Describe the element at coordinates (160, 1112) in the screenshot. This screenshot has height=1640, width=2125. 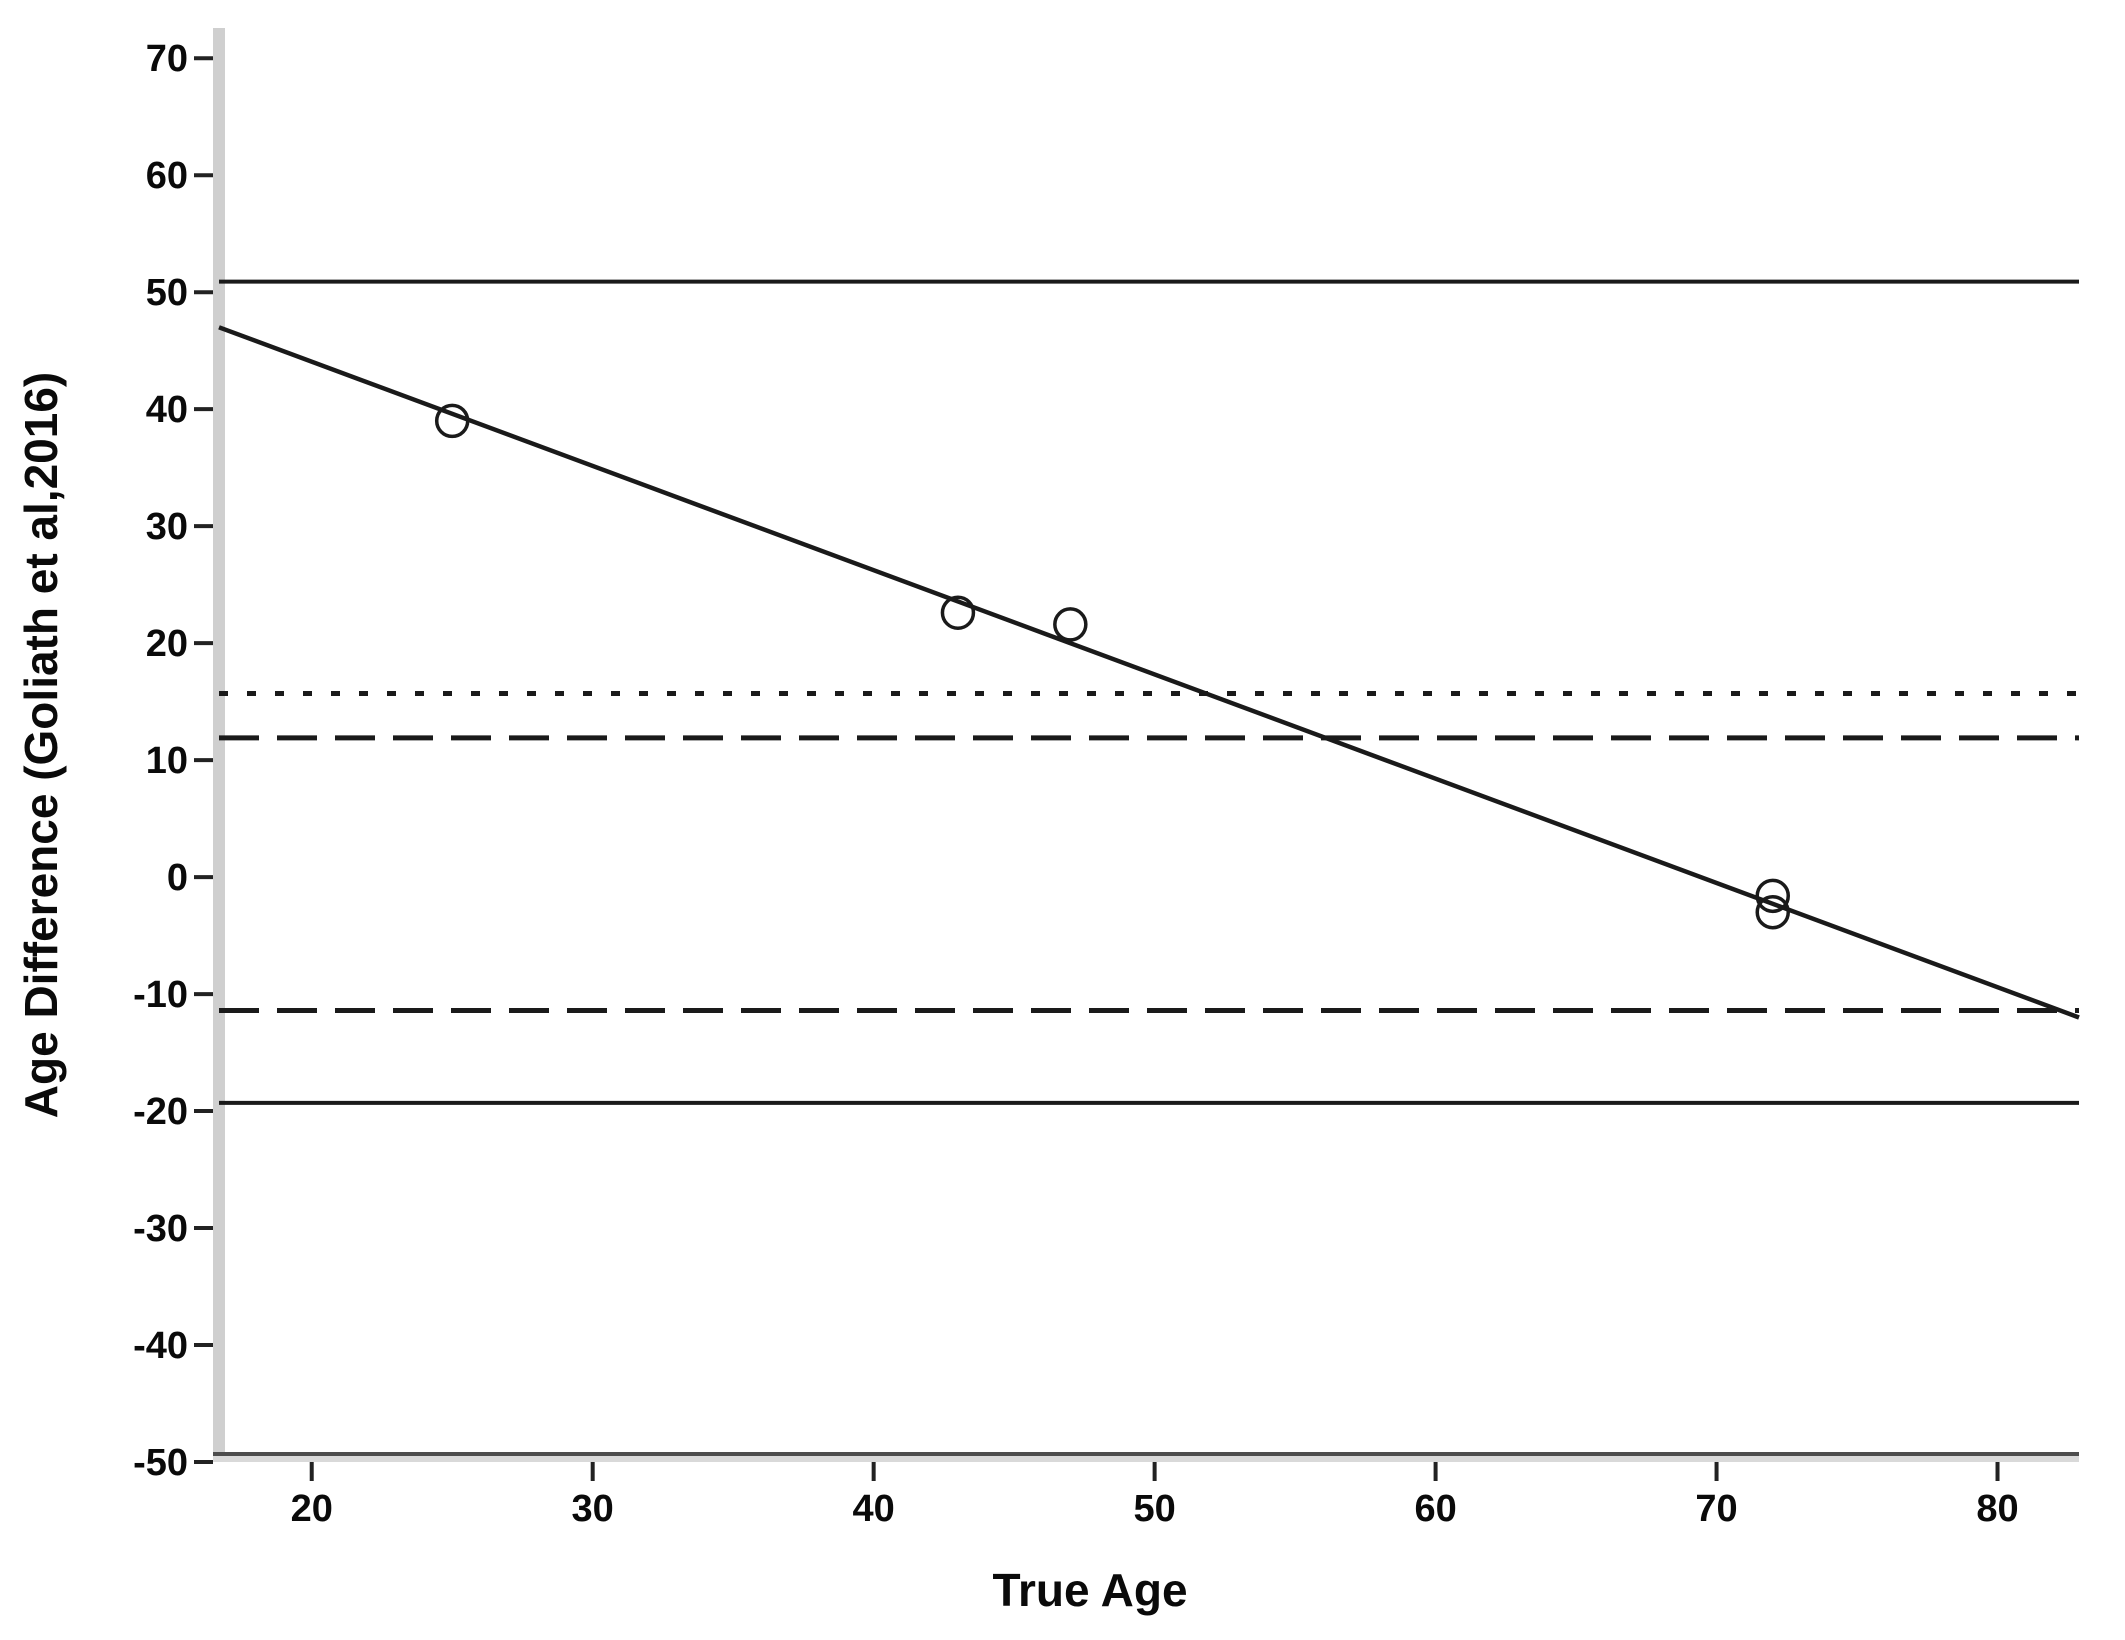
I see `y-tick-label: -20` at that location.